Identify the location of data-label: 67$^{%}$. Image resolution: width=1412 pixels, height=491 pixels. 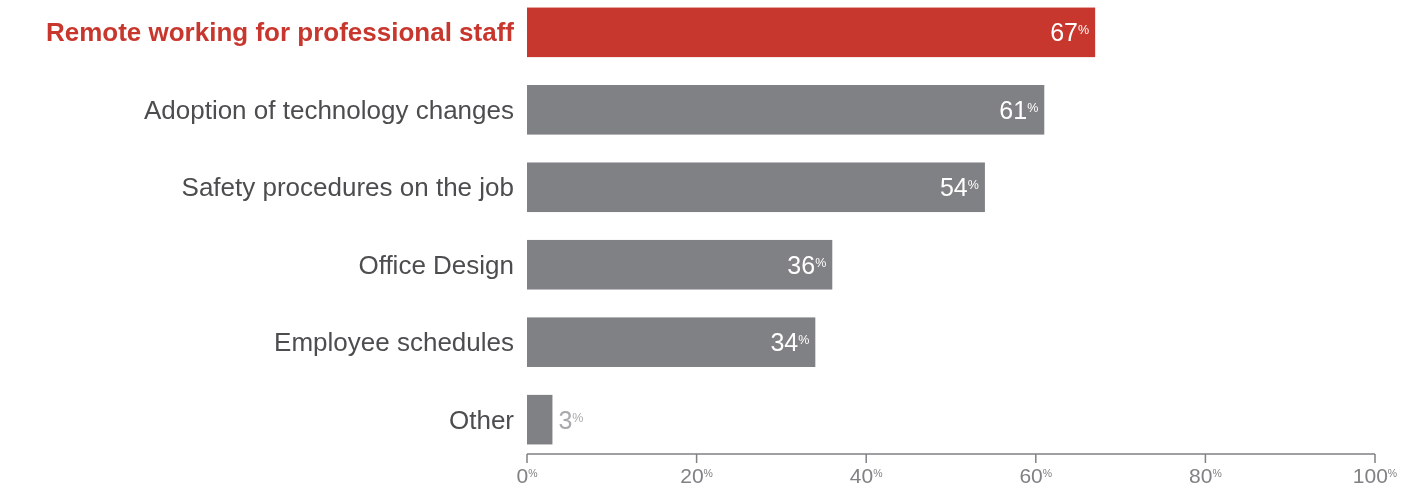
(1070, 32).